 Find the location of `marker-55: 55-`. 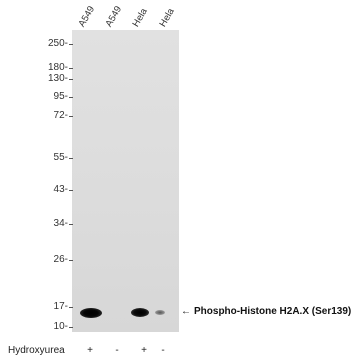

marker-55: 55- is located at coordinates (60, 157).